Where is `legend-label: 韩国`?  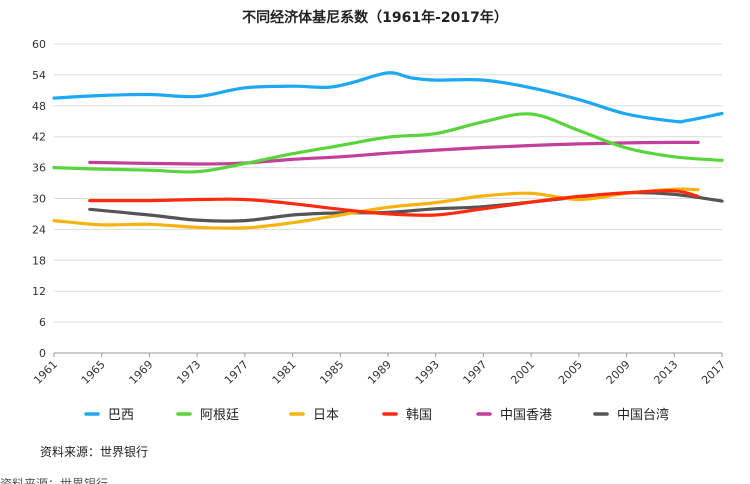 legend-label: 韩国 is located at coordinates (419, 415).